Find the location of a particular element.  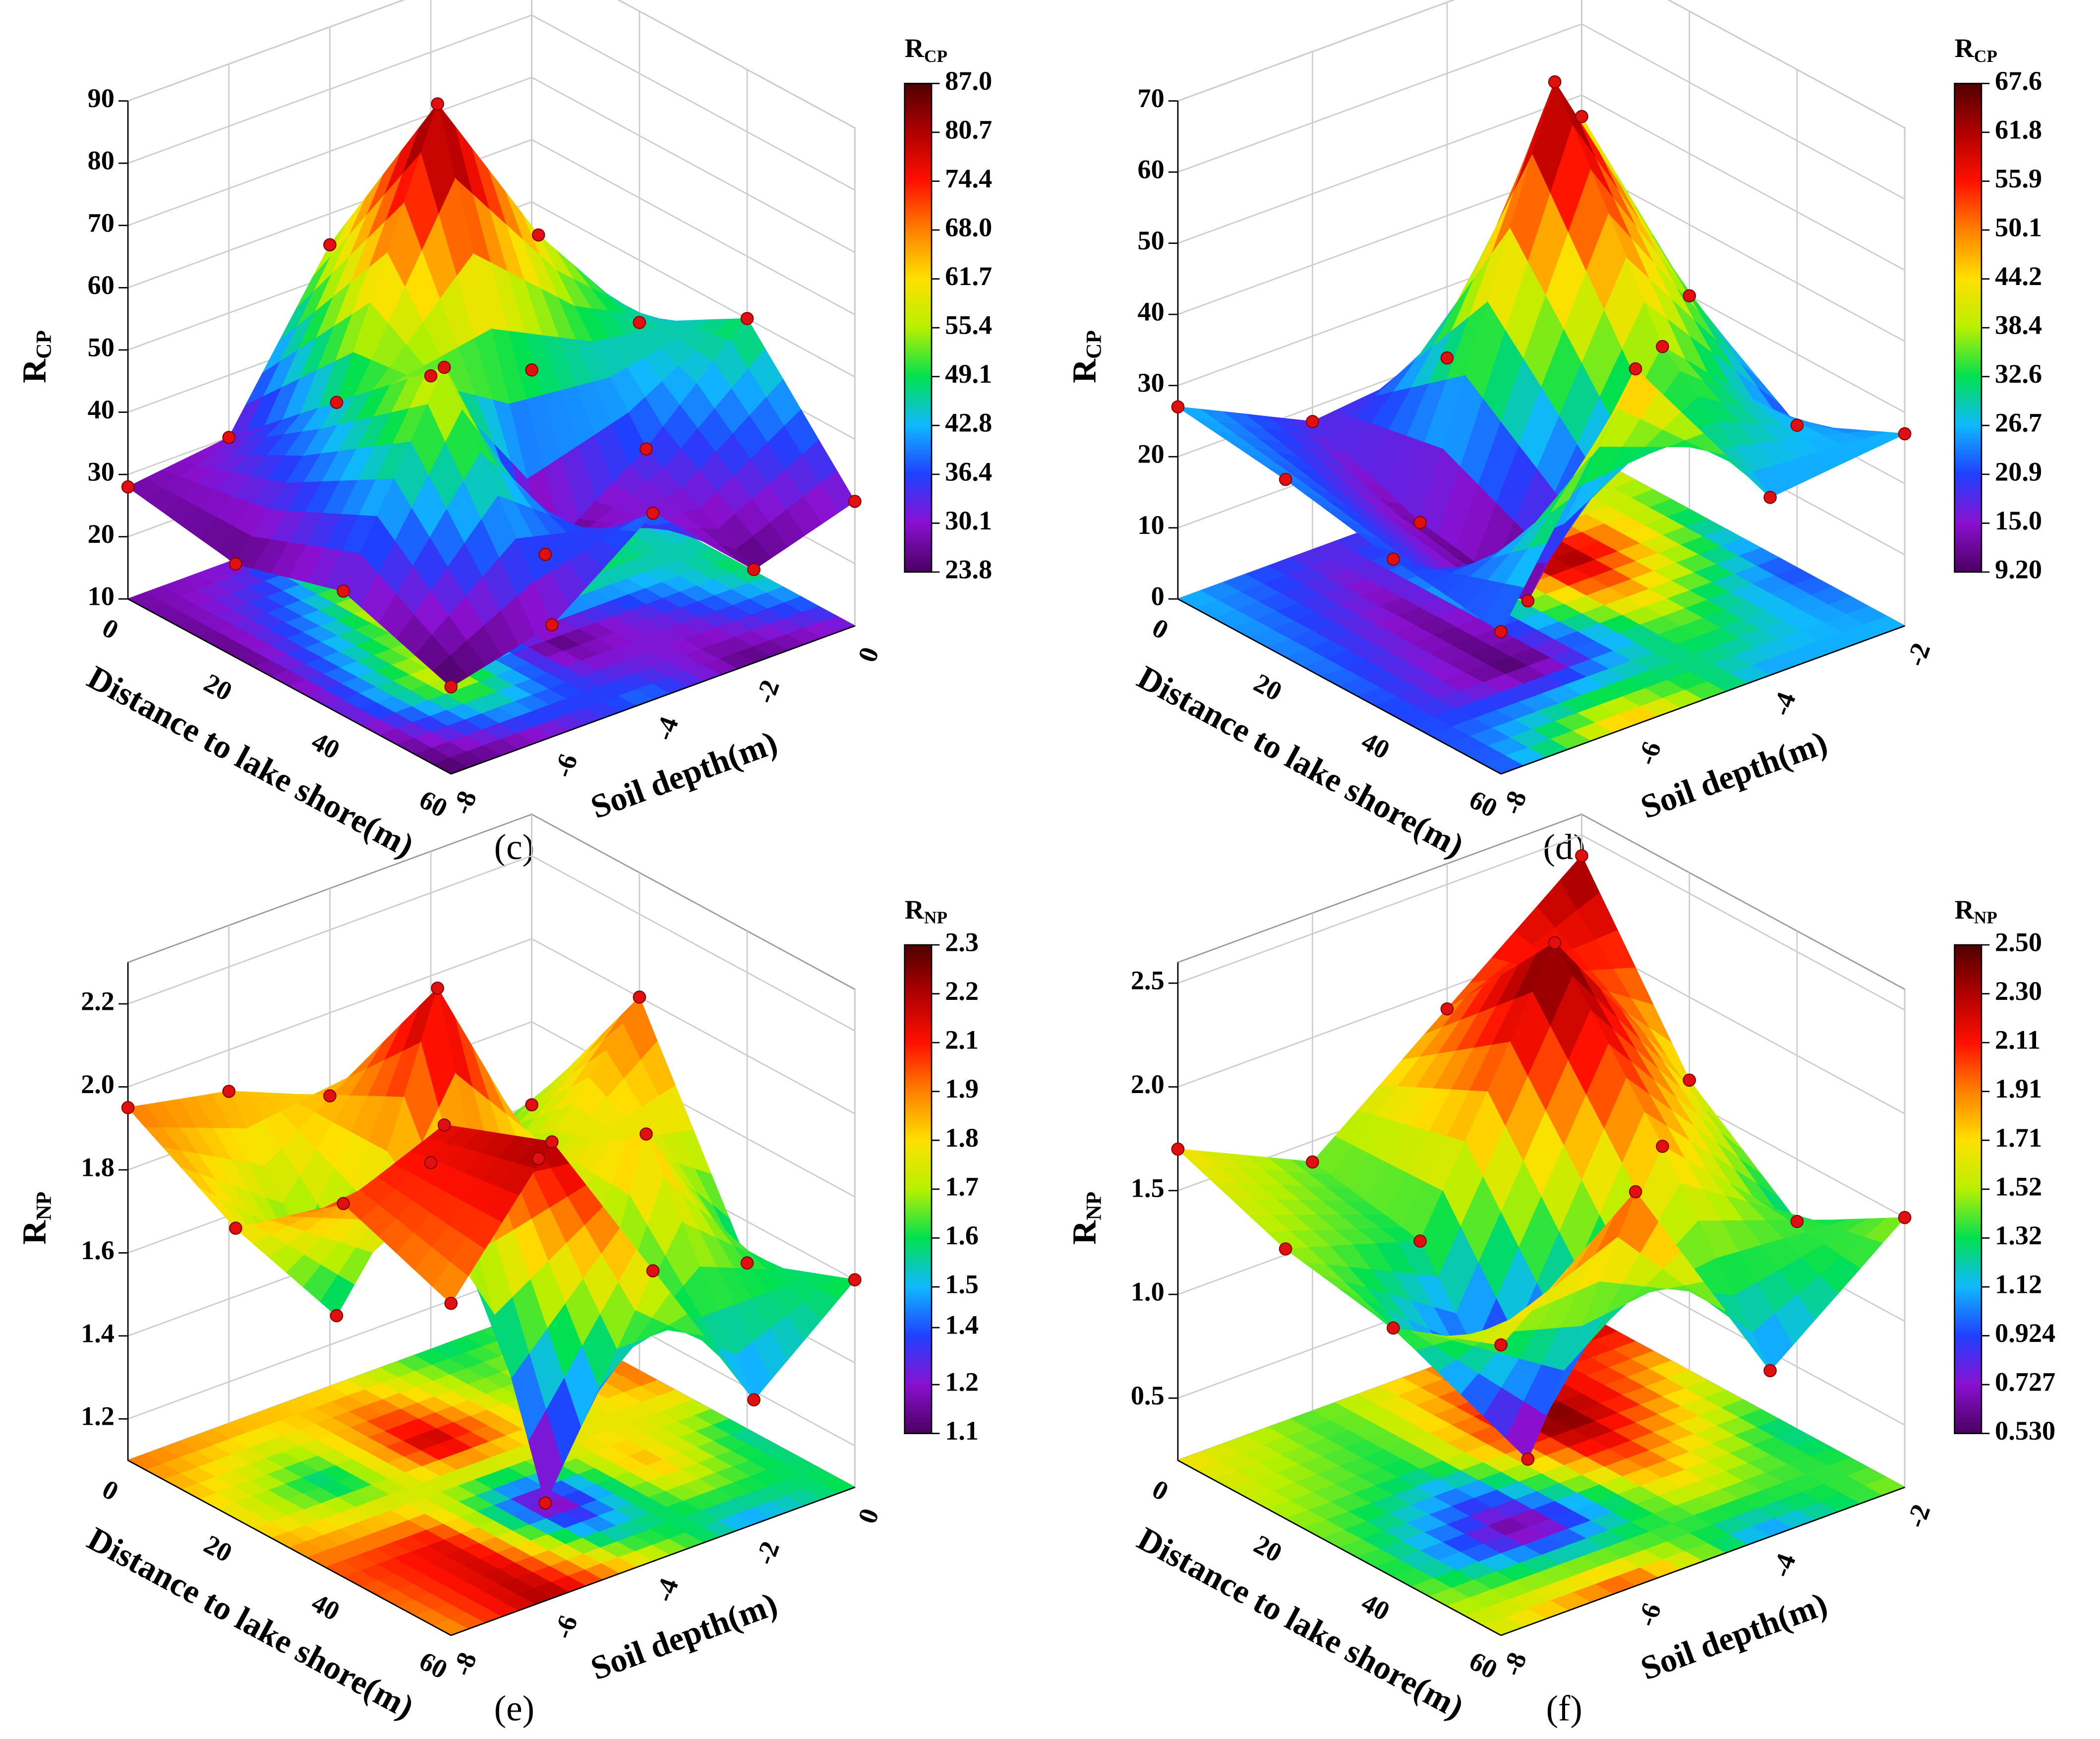

colorbar-tick-label: 2.50 is located at coordinates (2018, 942).